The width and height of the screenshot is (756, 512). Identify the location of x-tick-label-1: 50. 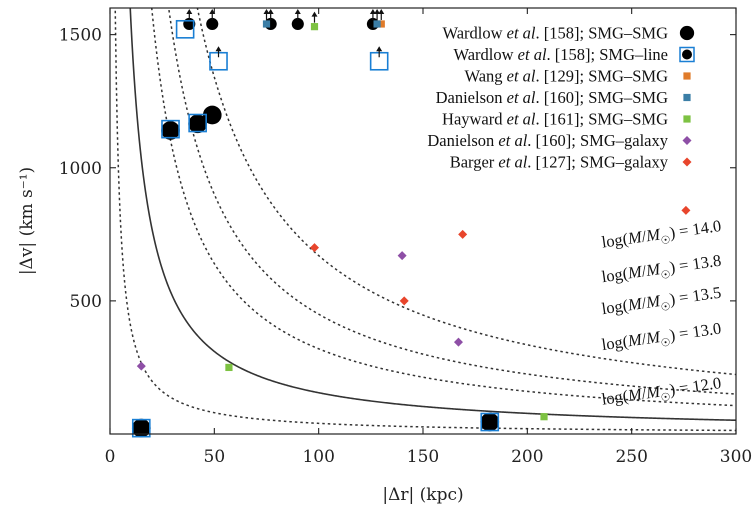
(215, 457).